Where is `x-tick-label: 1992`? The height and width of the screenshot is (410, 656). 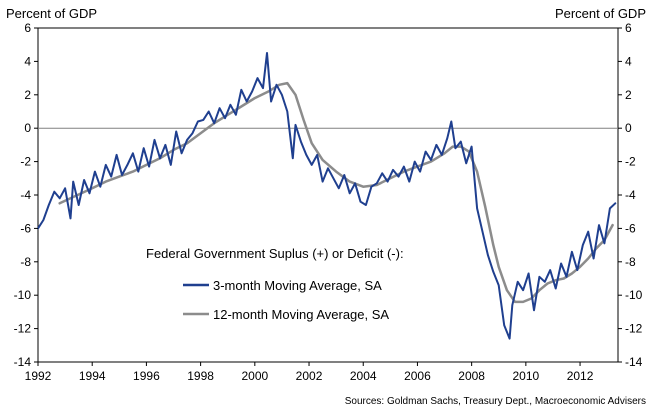 x-tick-label: 1992 is located at coordinates (38, 376).